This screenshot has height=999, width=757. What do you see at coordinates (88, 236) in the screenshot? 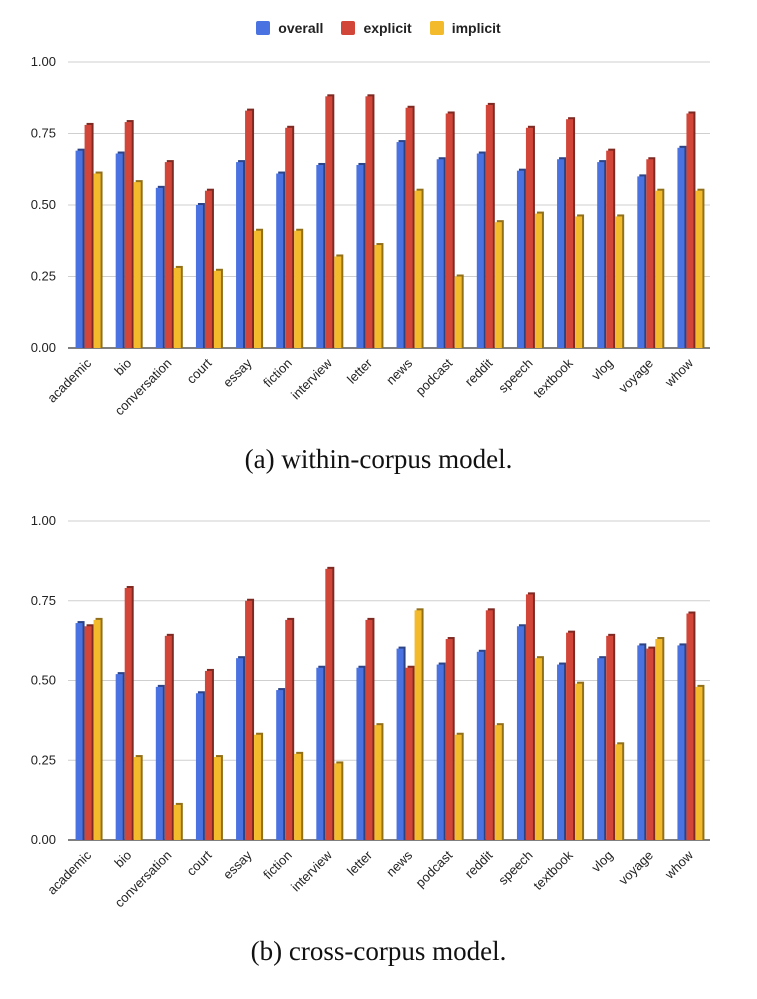
I see `bar-explicit-academic` at bounding box center [88, 236].